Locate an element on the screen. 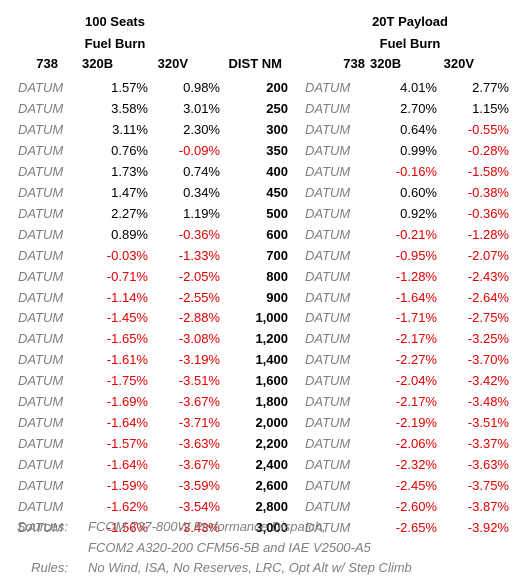  table-cell: 2,400 is located at coordinates (271, 465).